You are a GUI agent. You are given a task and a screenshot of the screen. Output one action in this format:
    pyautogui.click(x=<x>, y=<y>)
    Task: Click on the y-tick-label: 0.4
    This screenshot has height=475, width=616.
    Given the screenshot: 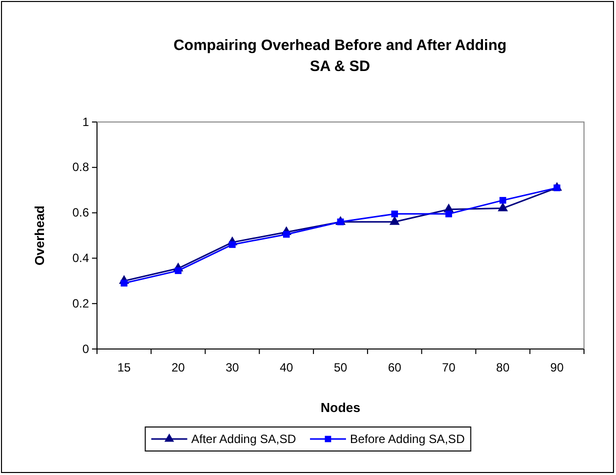 What is the action you would take?
    pyautogui.click(x=81, y=258)
    